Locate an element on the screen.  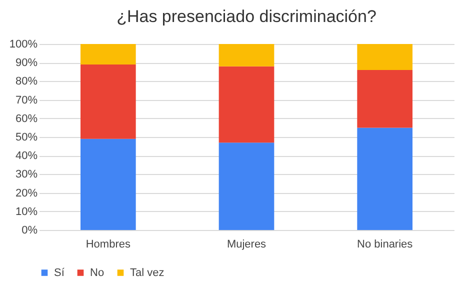
y-tick-label: 40% is located at coordinates (26, 156).